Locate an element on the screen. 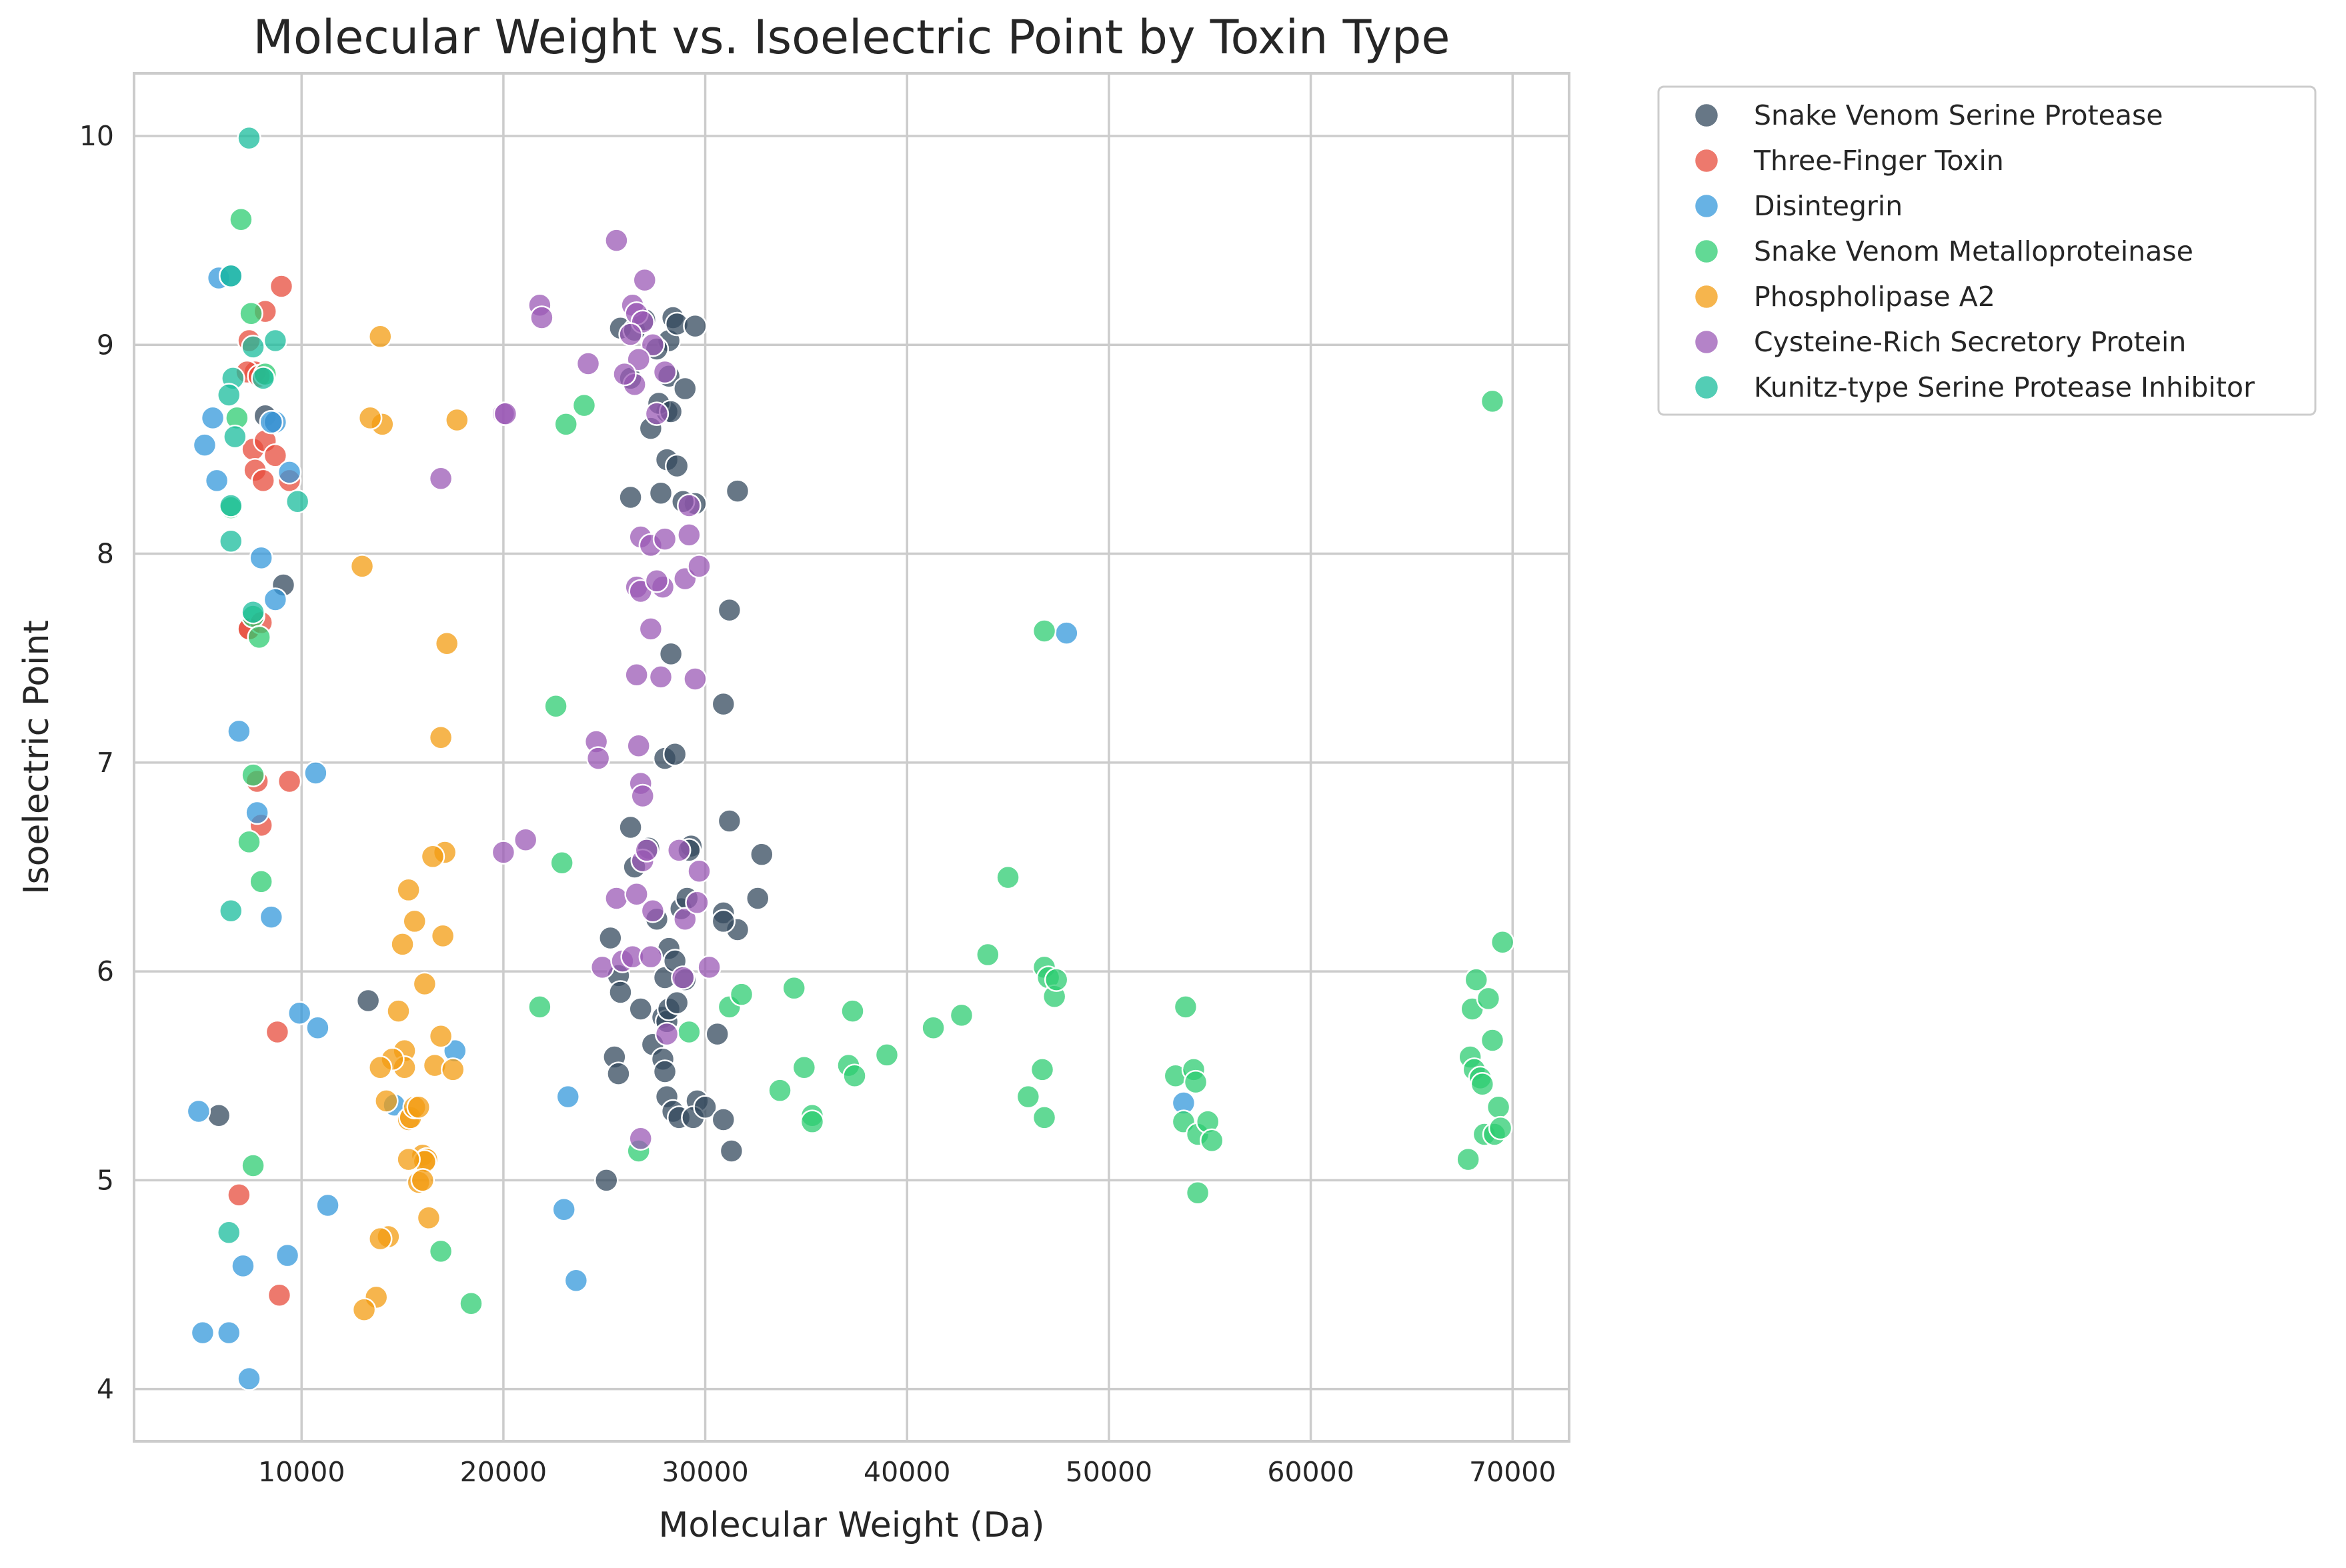  y-tick-label: 7 is located at coordinates (105, 763).